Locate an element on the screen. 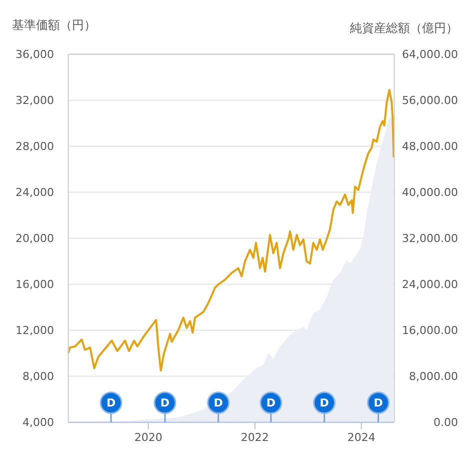 The width and height of the screenshot is (469, 450). y2-tick-label: 8,000.00 is located at coordinates (433, 376).